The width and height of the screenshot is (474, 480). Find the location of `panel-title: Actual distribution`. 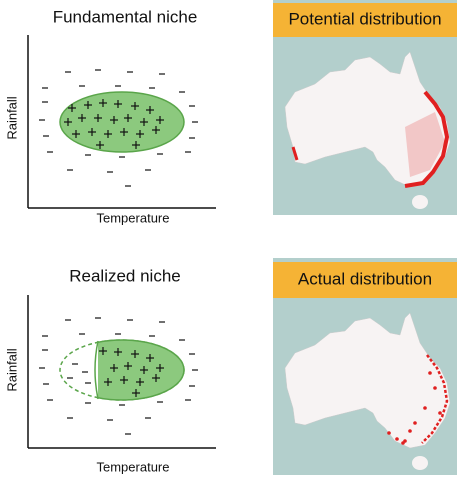

panel-title: Actual distribution is located at coordinates (365, 278).